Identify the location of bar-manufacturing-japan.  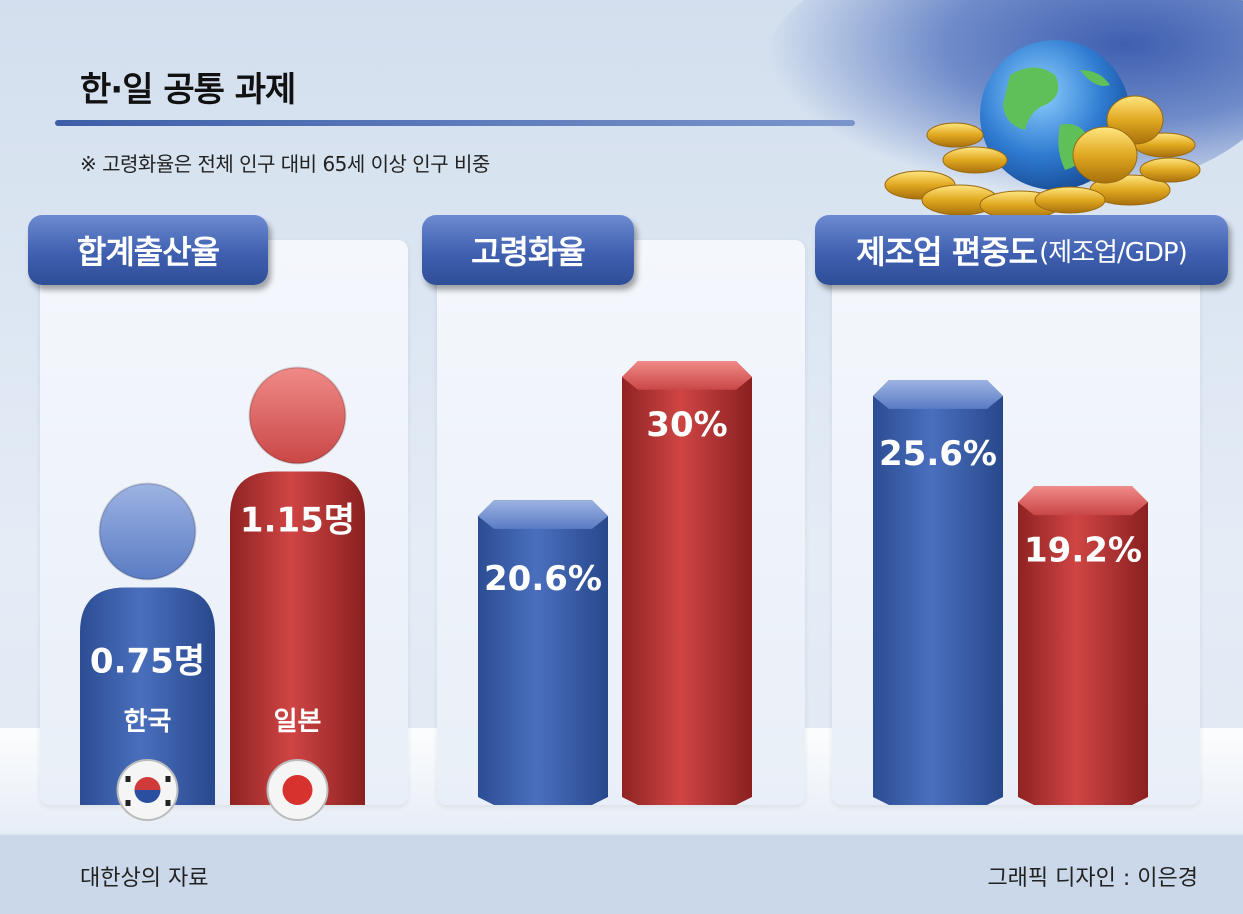
(1083, 645).